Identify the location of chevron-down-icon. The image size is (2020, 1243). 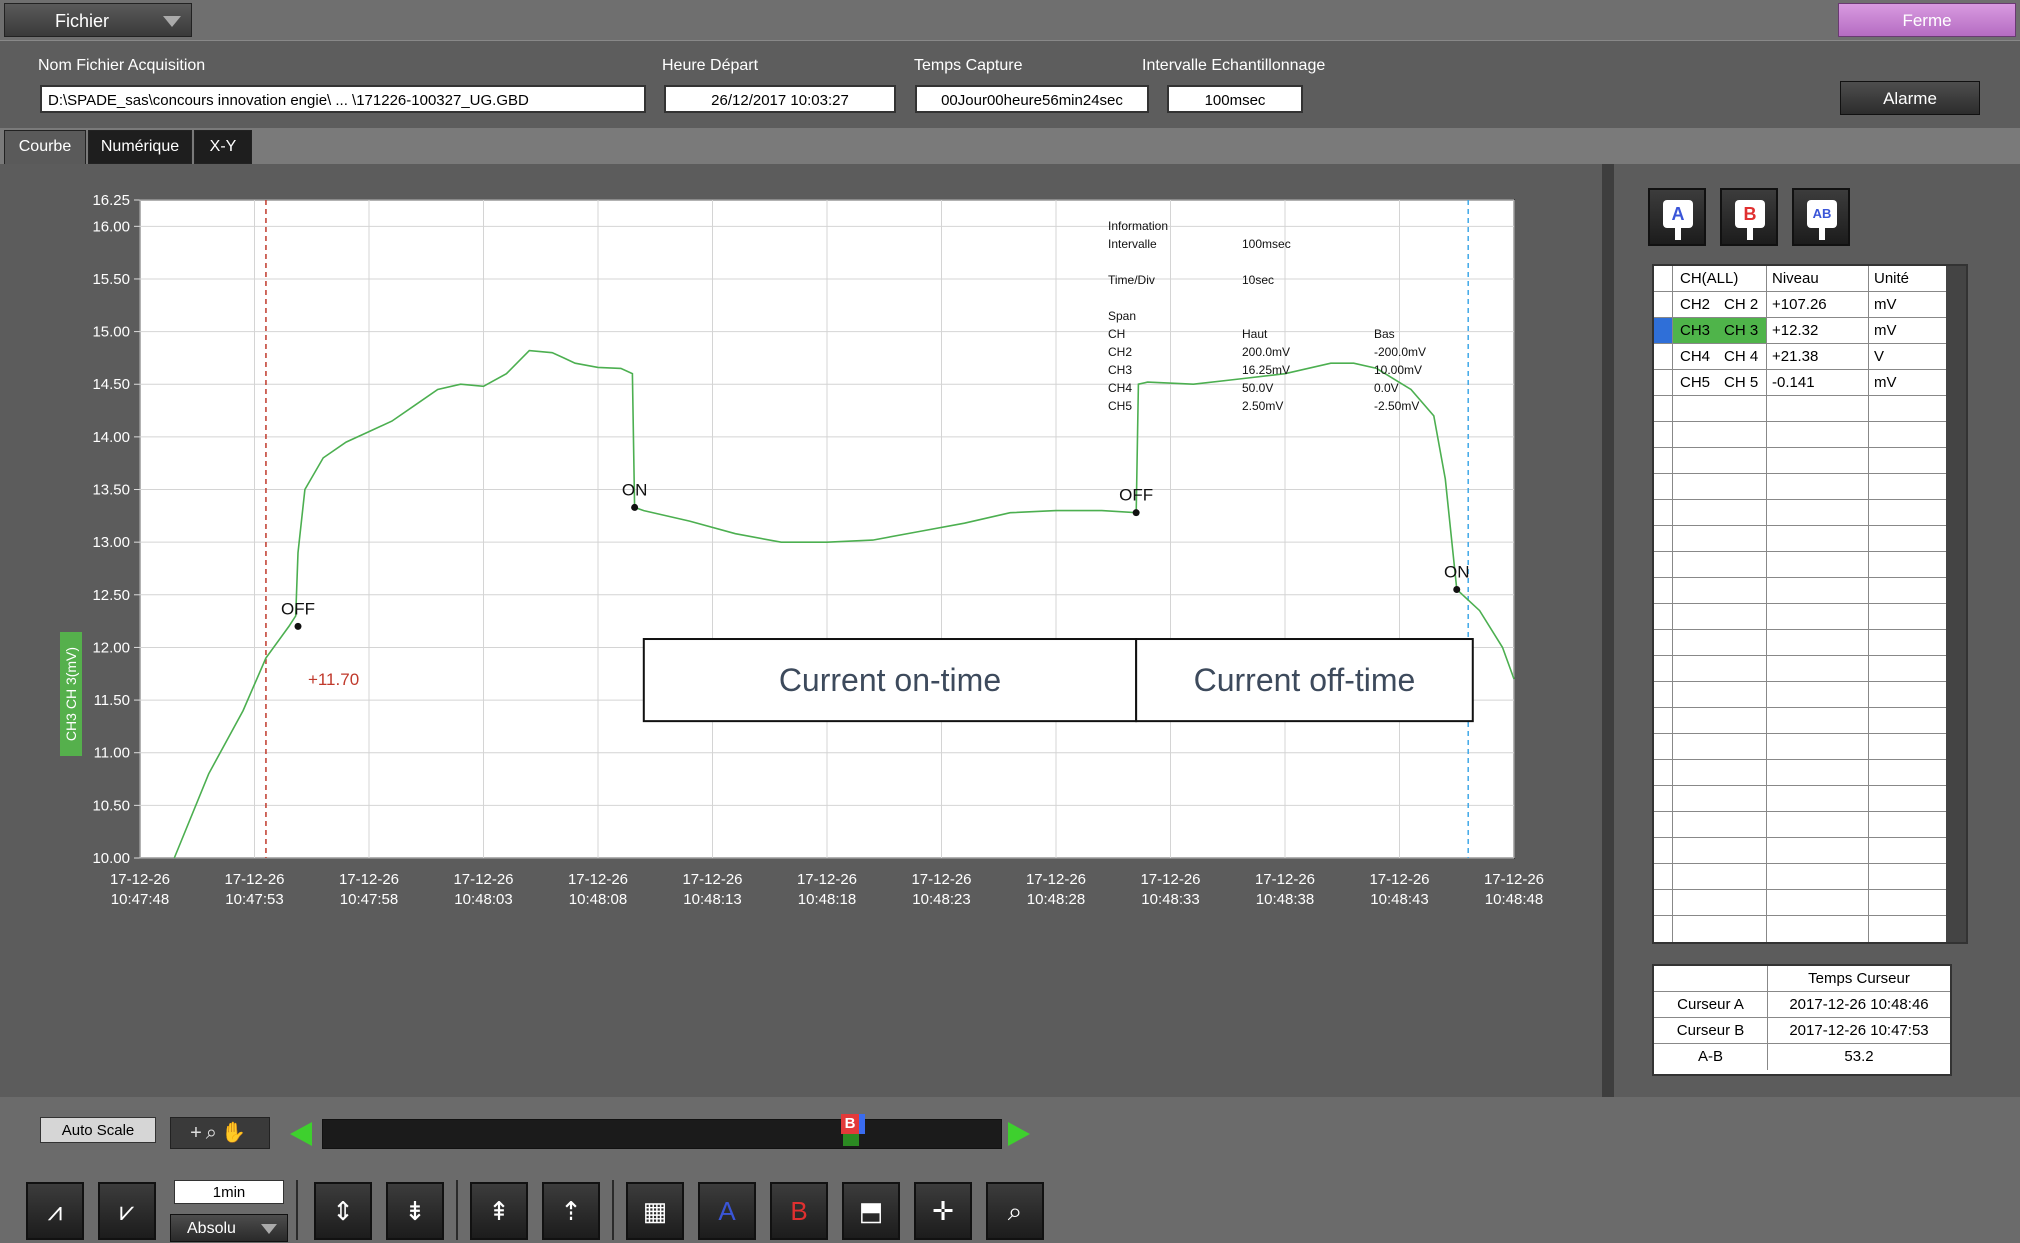
(269, 1229).